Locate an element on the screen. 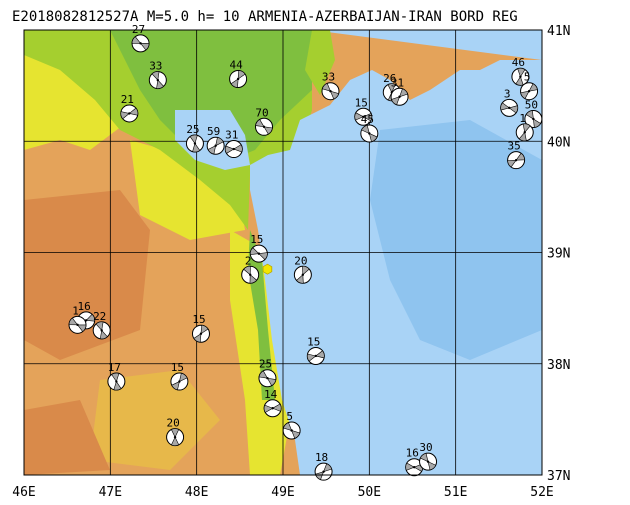 The height and width of the screenshot is (505, 630). depth-label: 27 is located at coordinates (138, 29).